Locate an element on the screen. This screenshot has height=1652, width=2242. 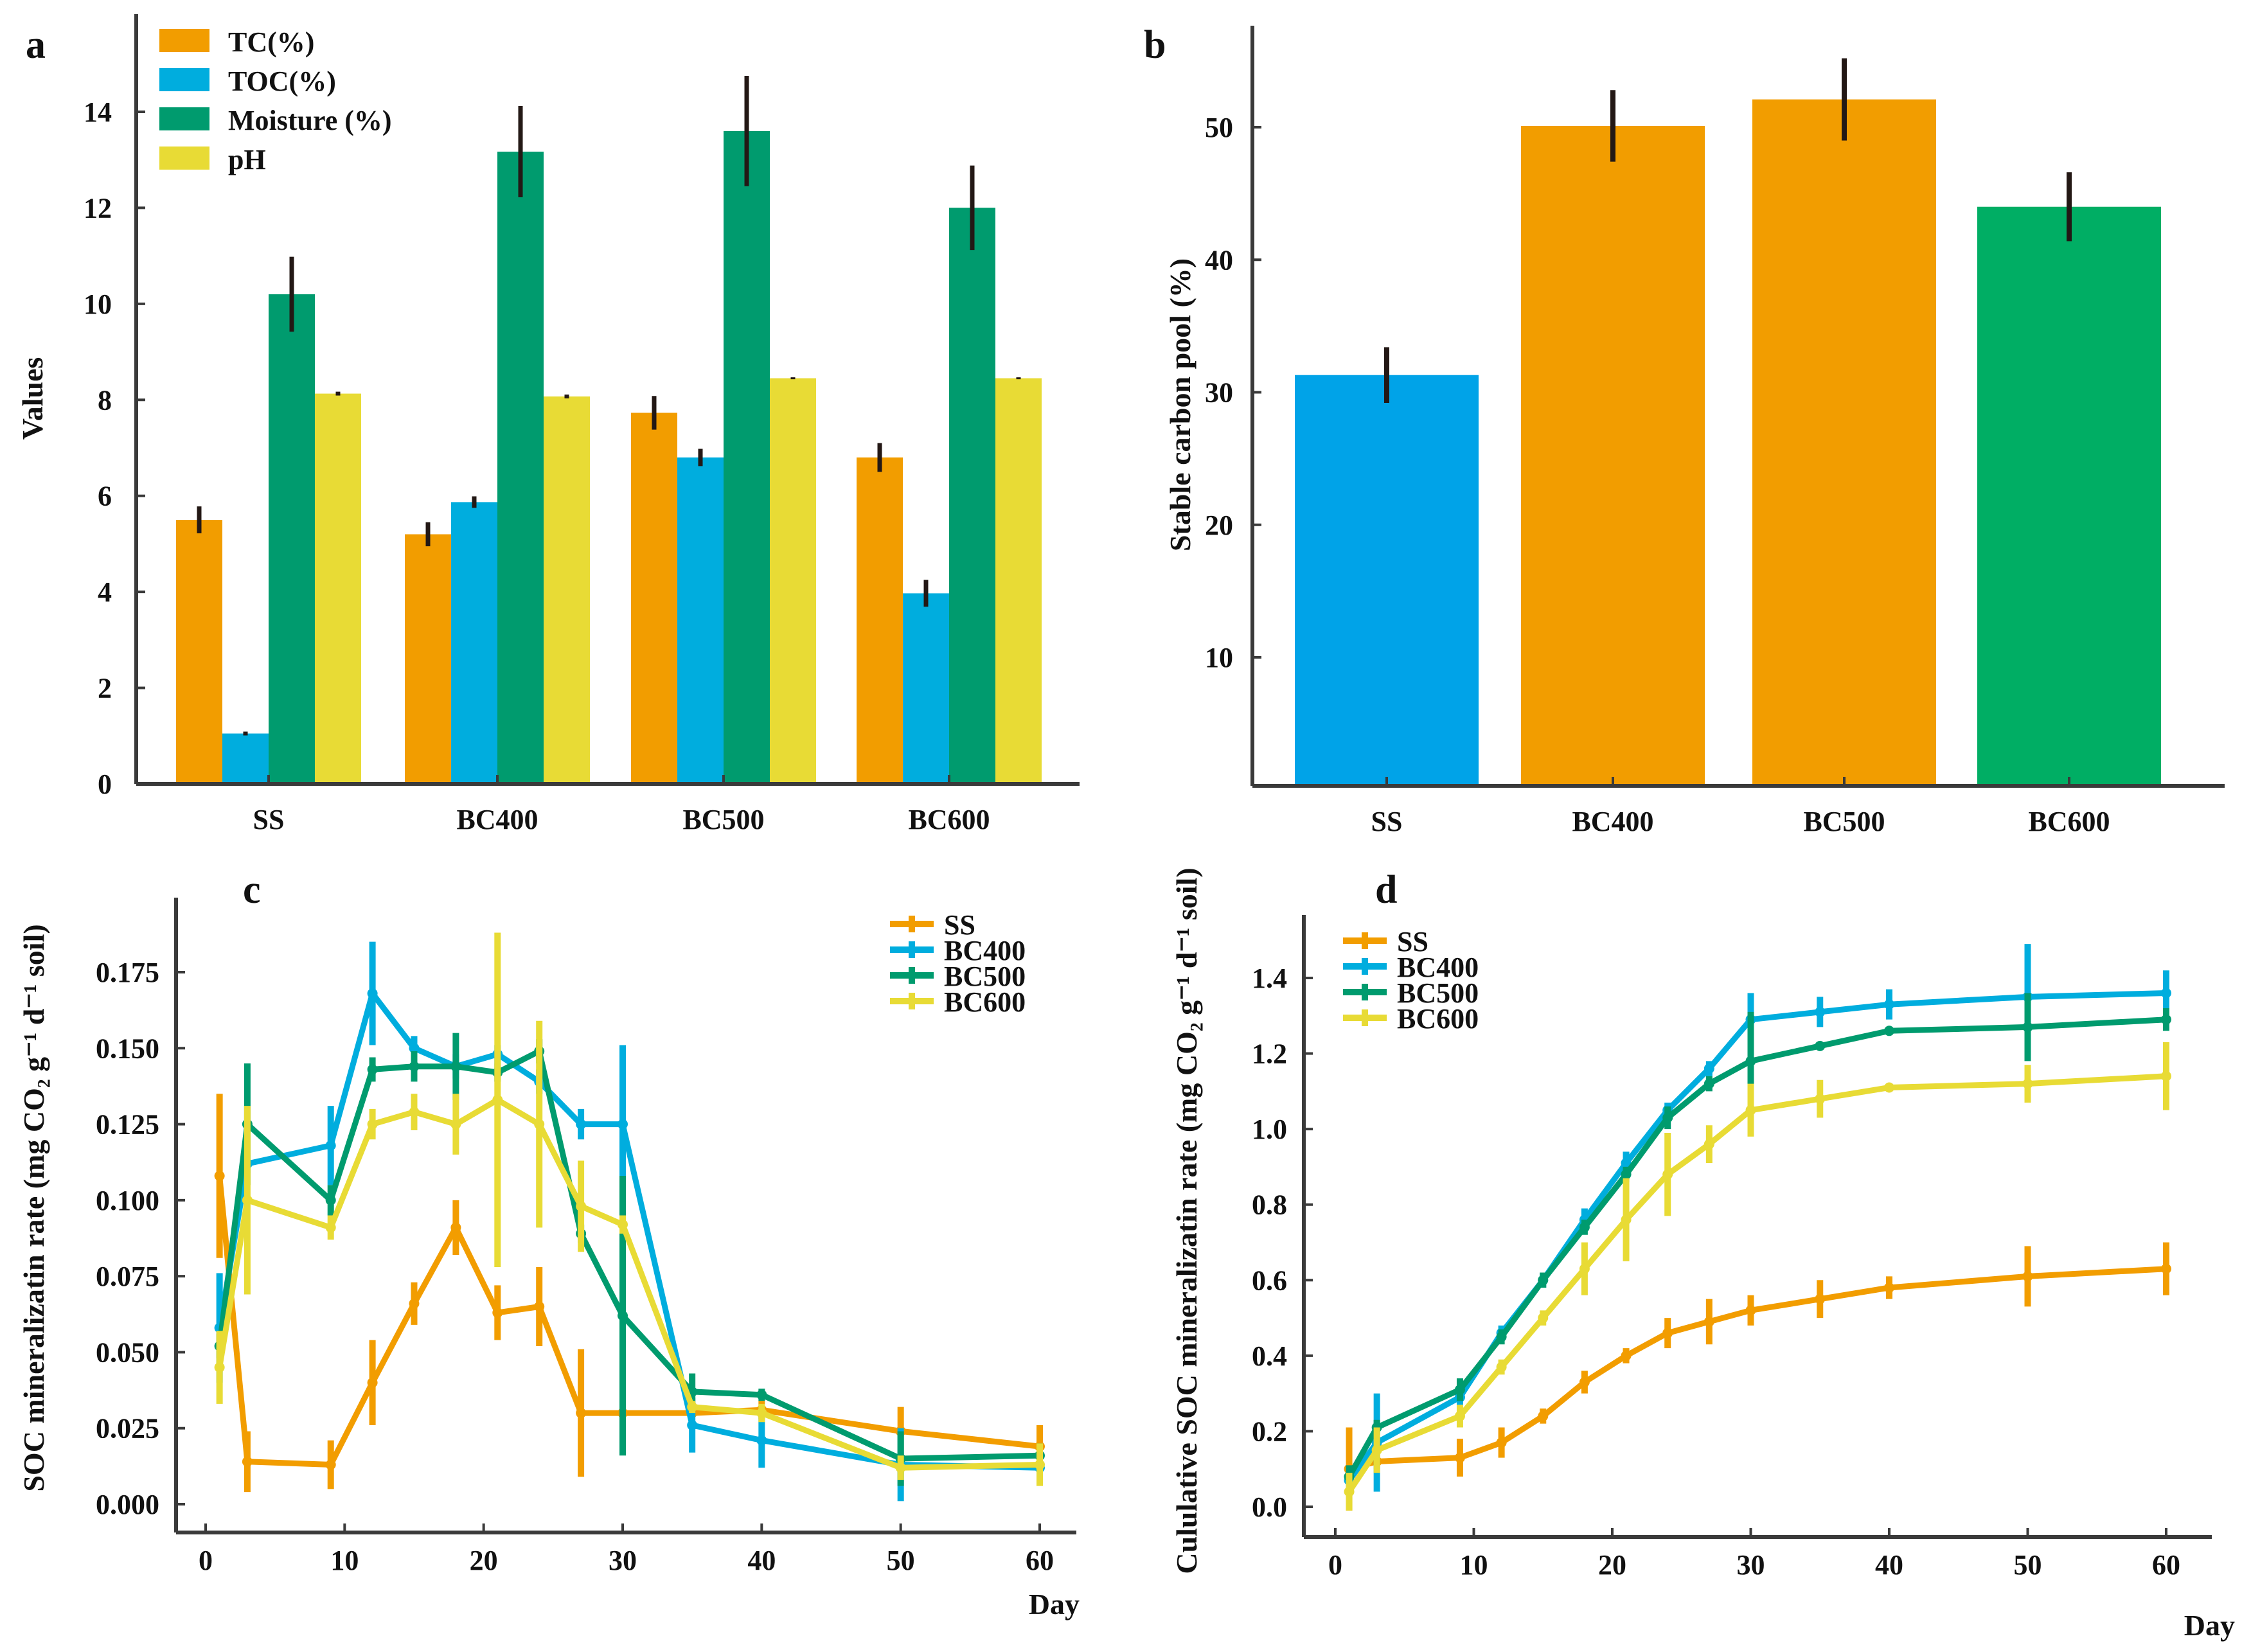
y-tick-label: 14 is located at coordinates (98, 112).